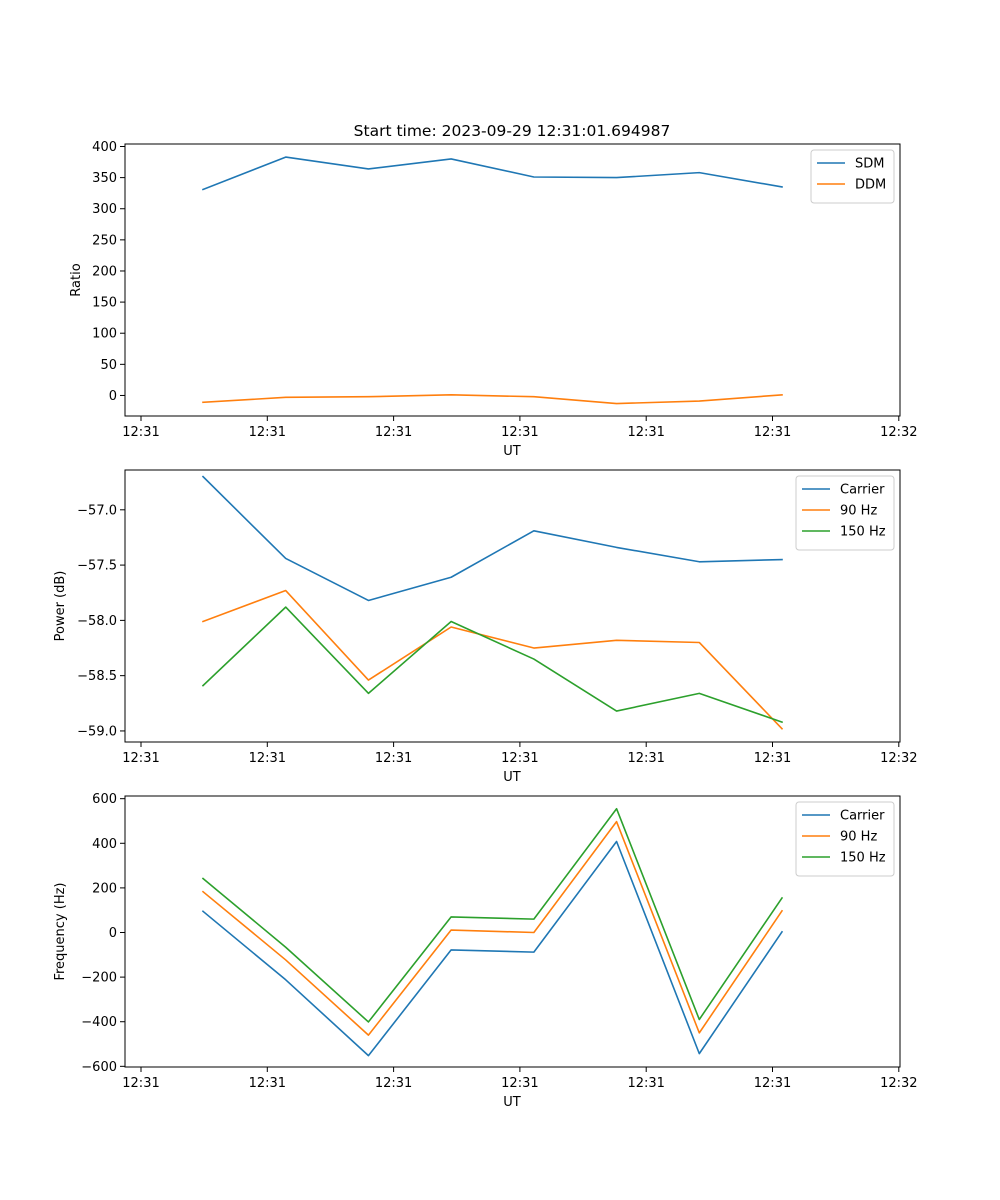 The height and width of the screenshot is (1200, 1000). I want to click on y-axis-label: Power (dB), so click(60, 606).